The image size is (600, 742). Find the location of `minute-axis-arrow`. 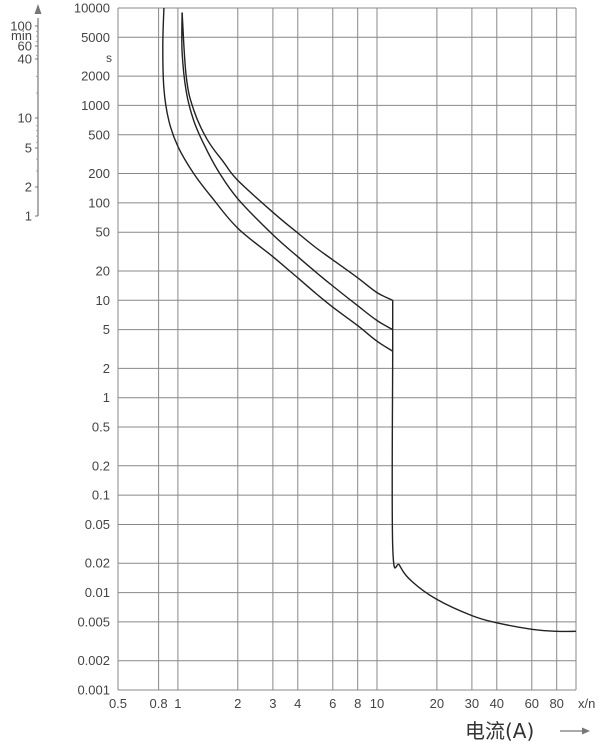

minute-axis-arrow is located at coordinates (38, 9).